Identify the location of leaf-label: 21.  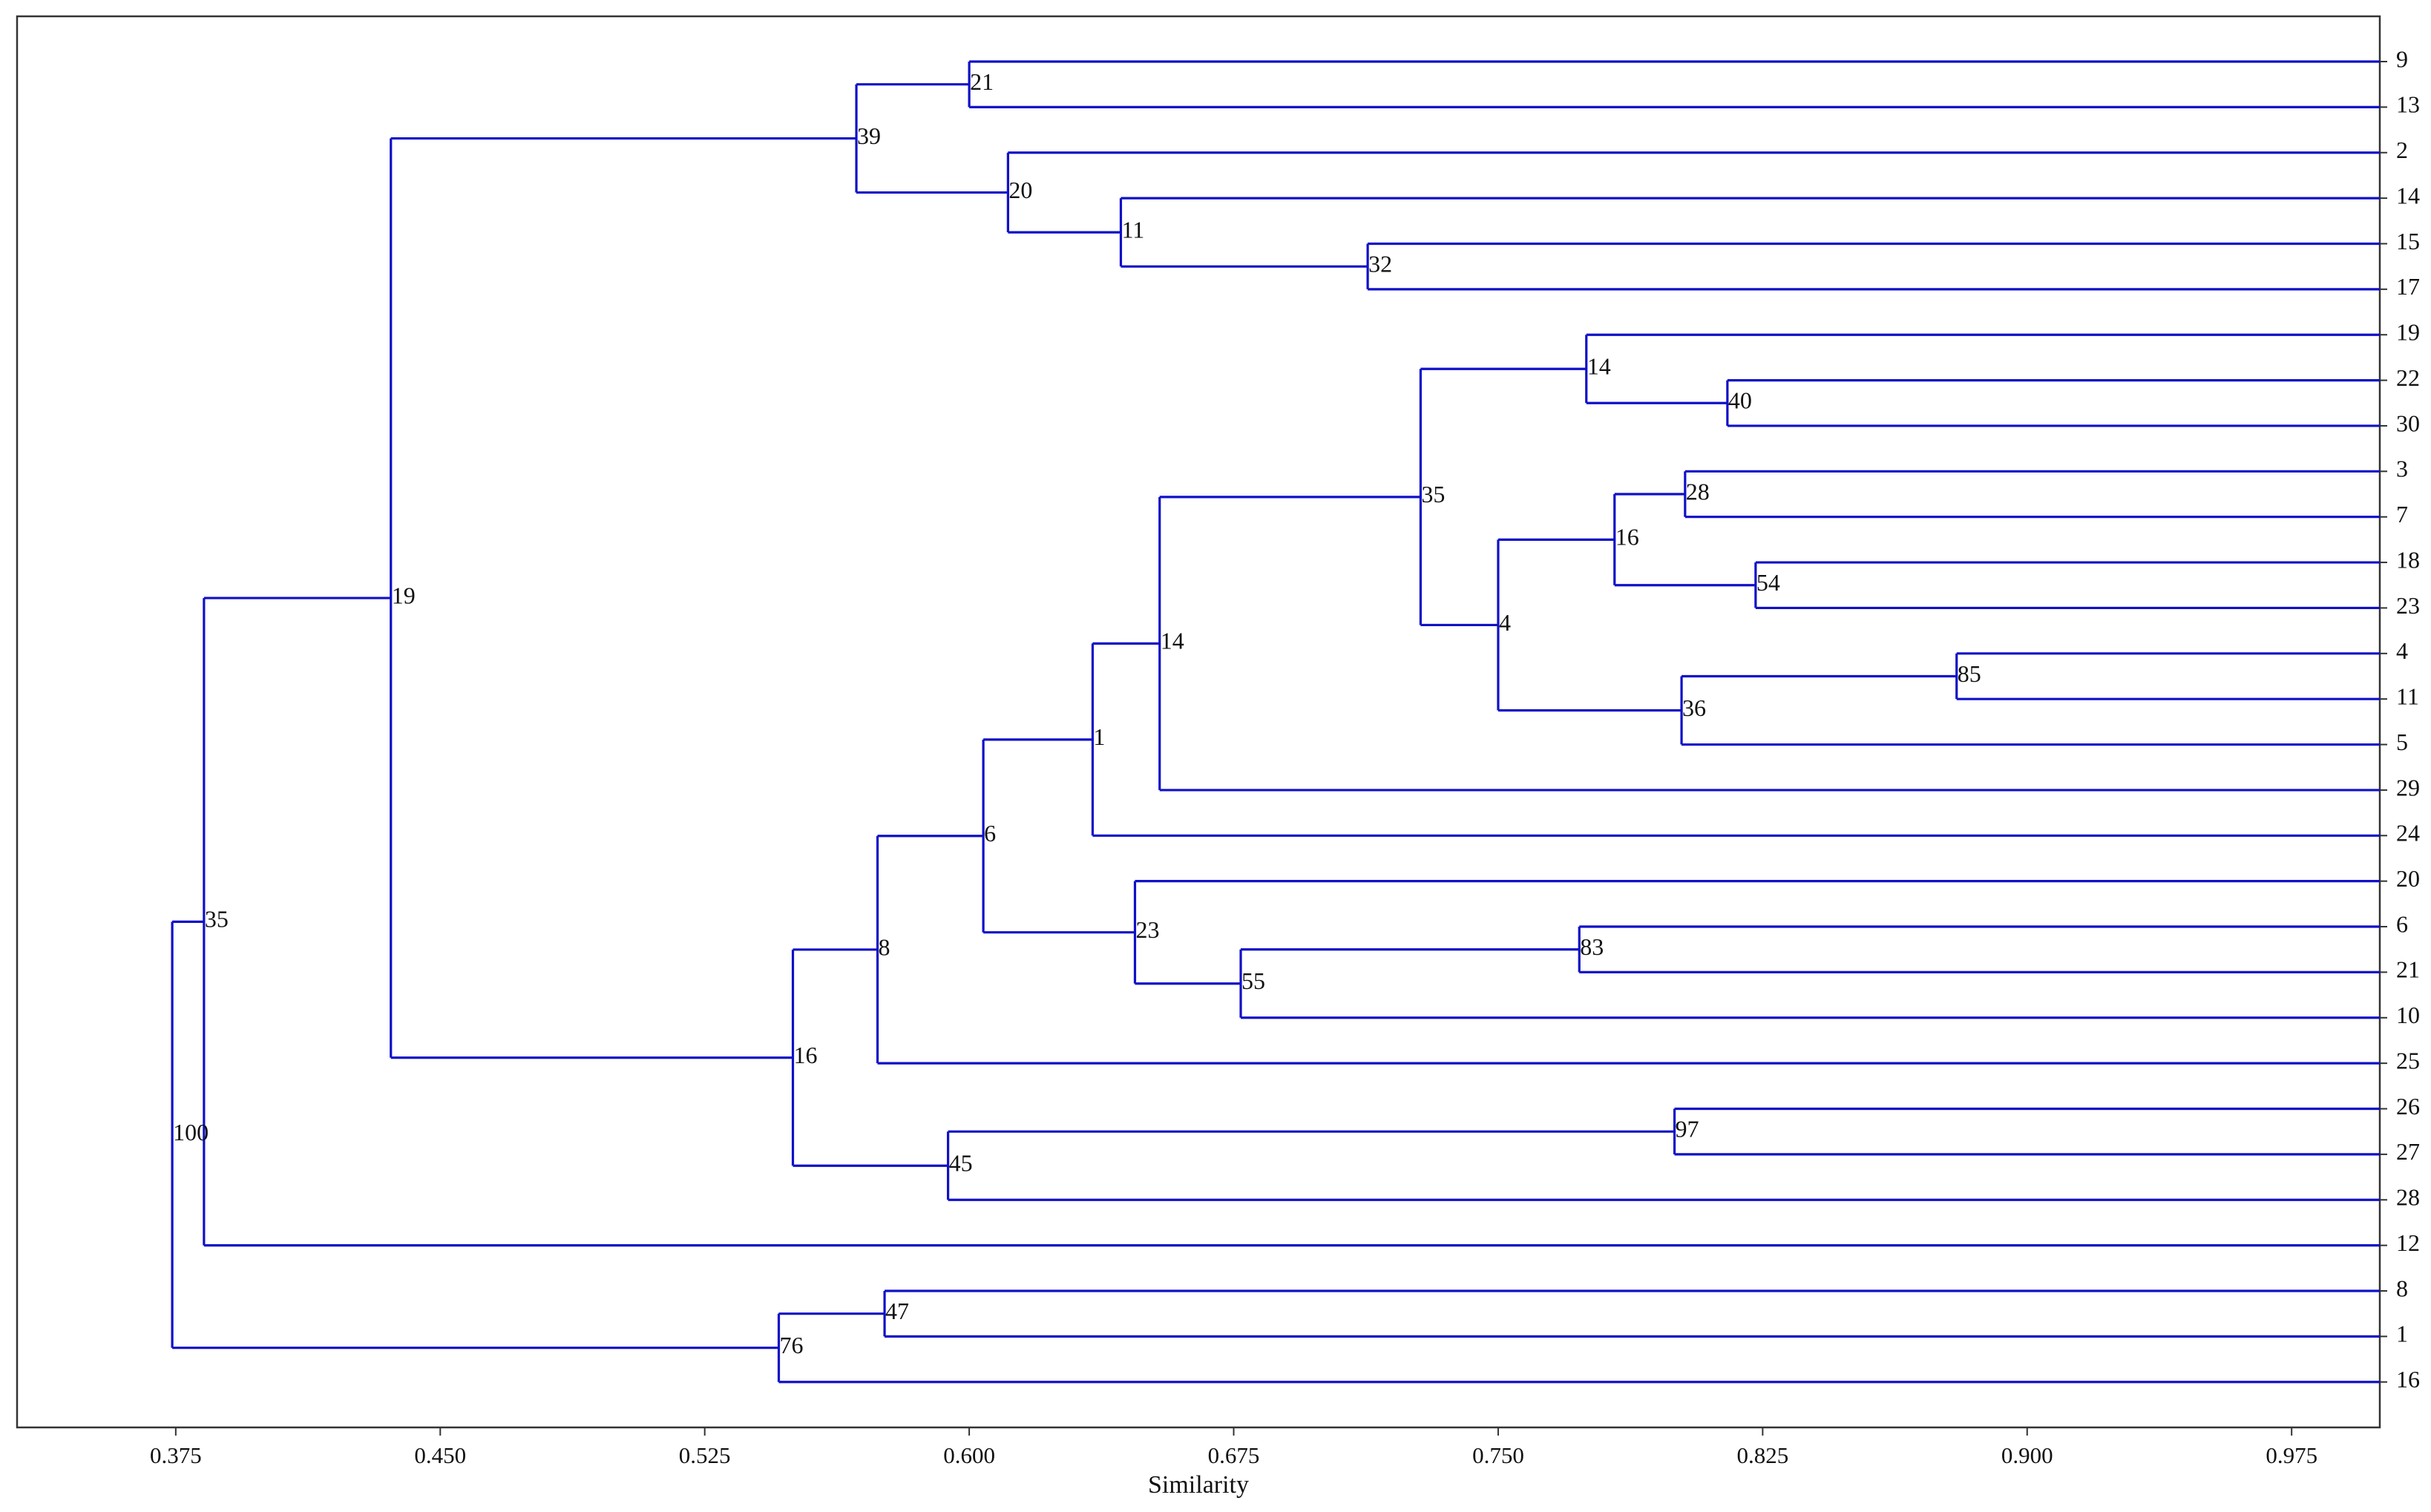
(2408, 970).